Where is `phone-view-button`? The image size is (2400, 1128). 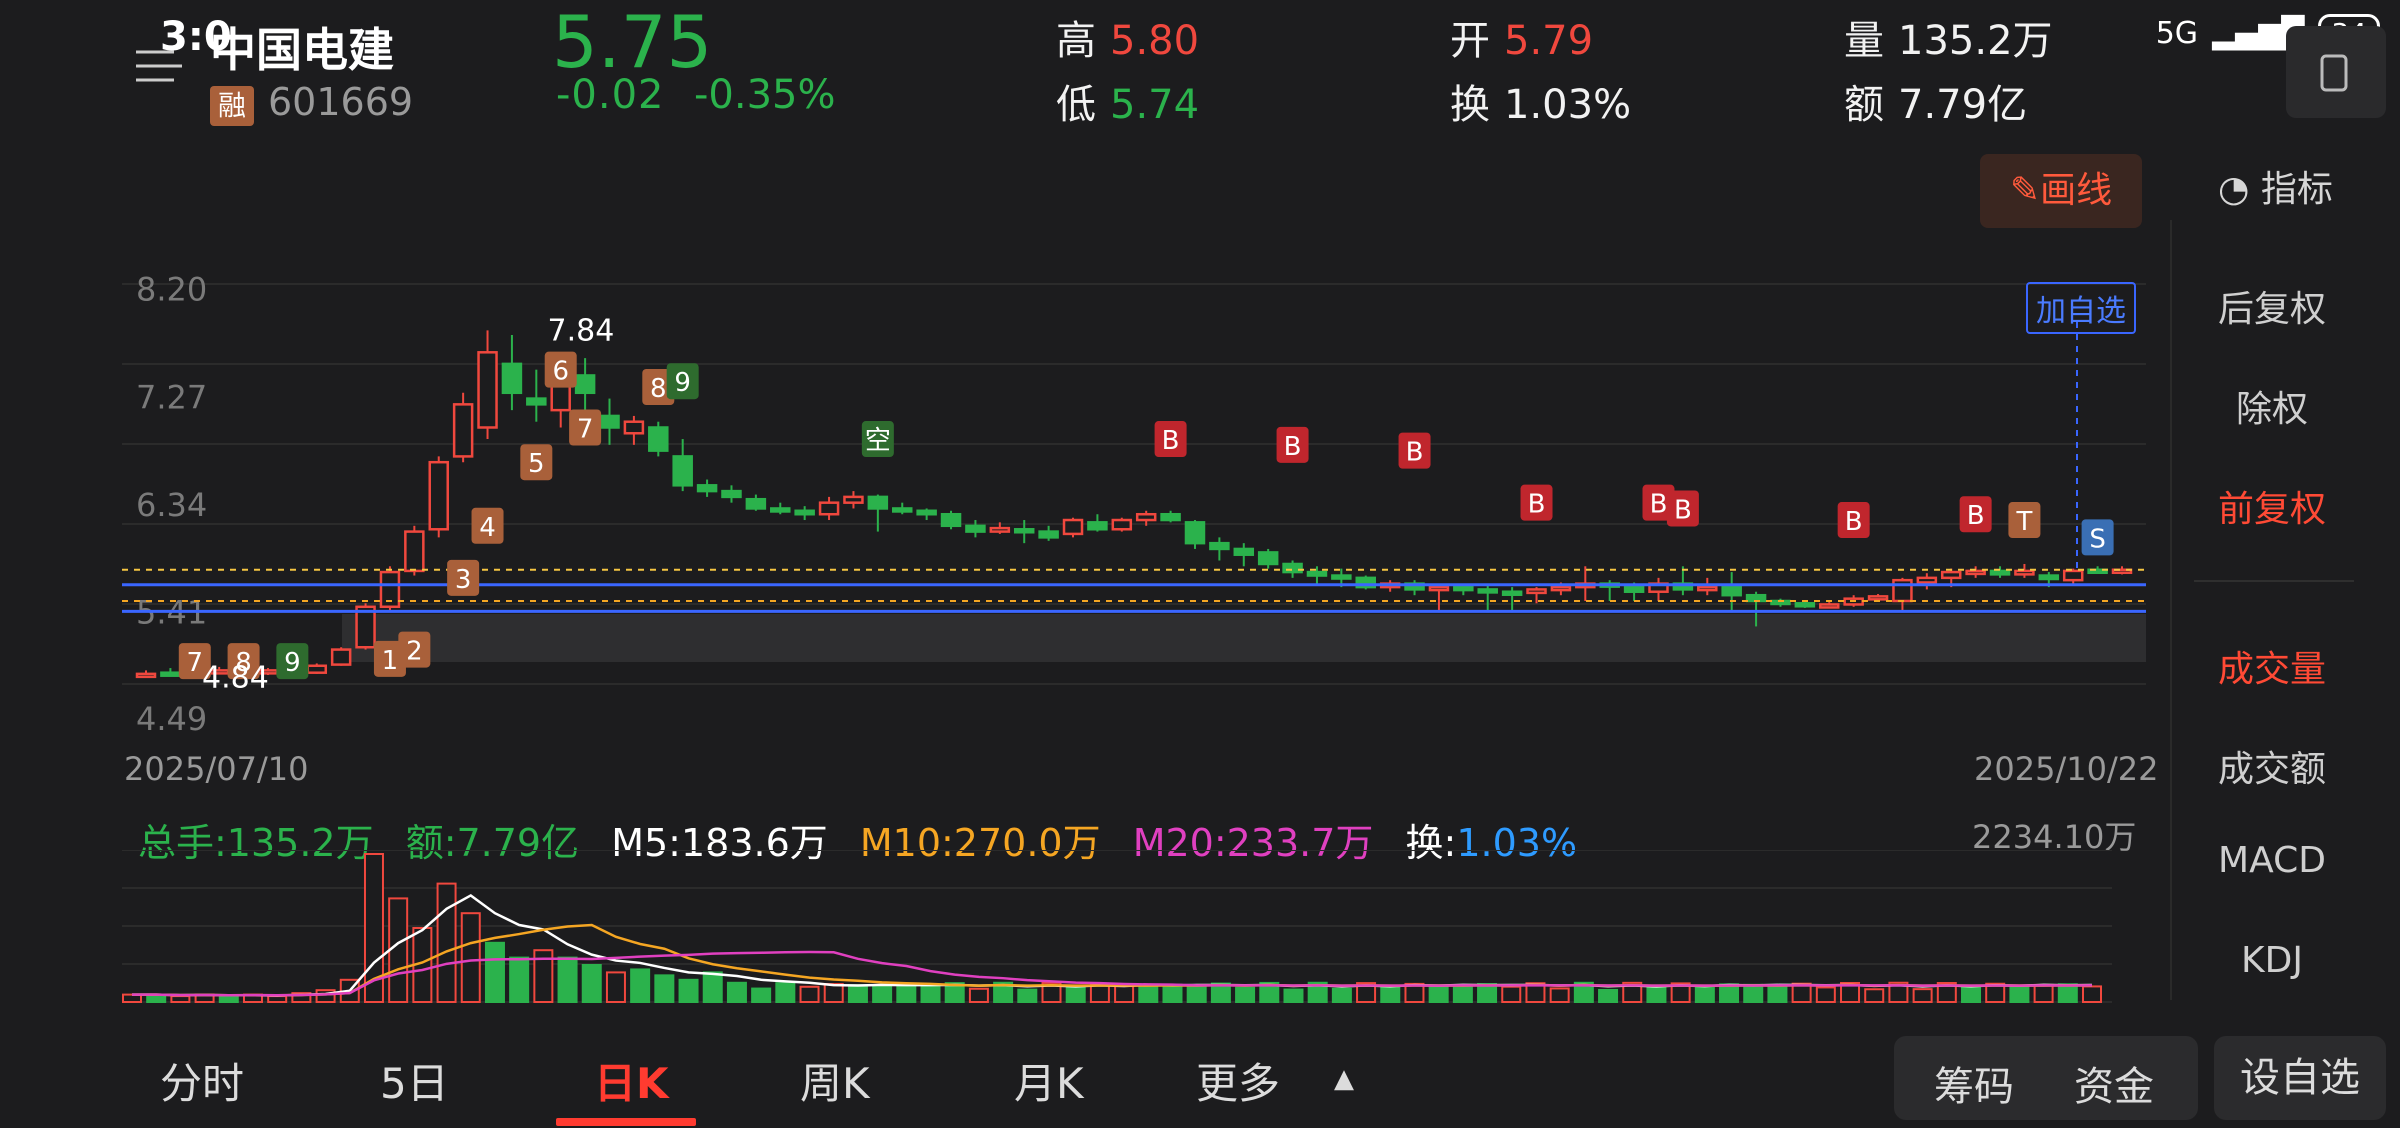
phone-view-button is located at coordinates (2336, 72).